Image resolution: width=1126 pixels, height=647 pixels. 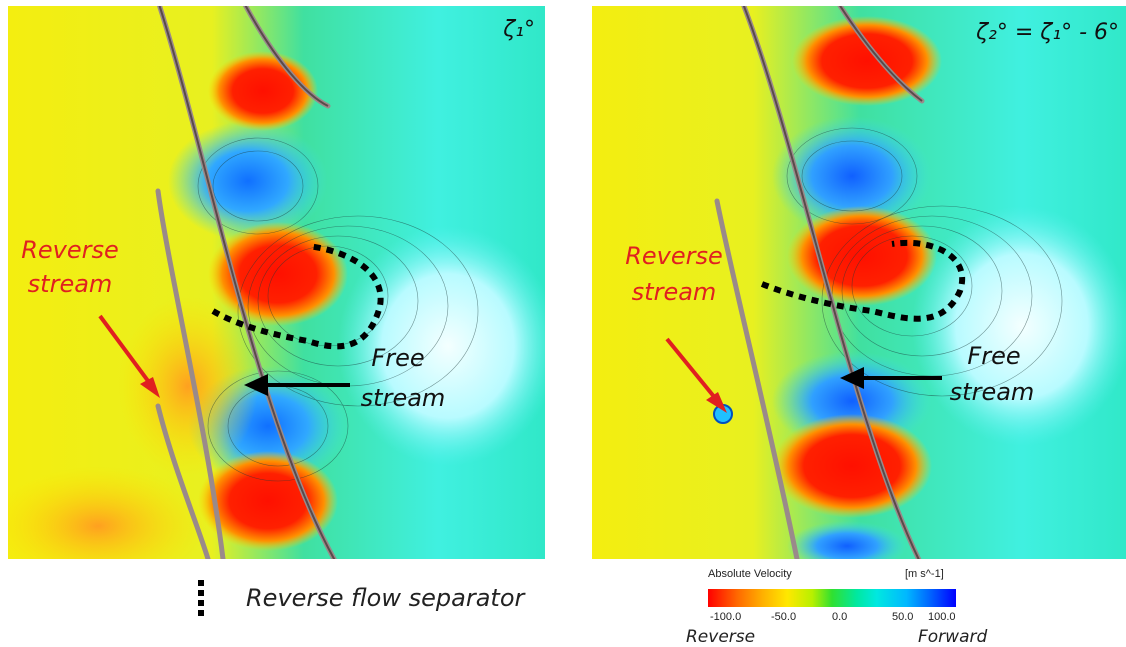 What do you see at coordinates (750, 574) in the screenshot?
I see `colorbar-title: Absolute Velocity` at bounding box center [750, 574].